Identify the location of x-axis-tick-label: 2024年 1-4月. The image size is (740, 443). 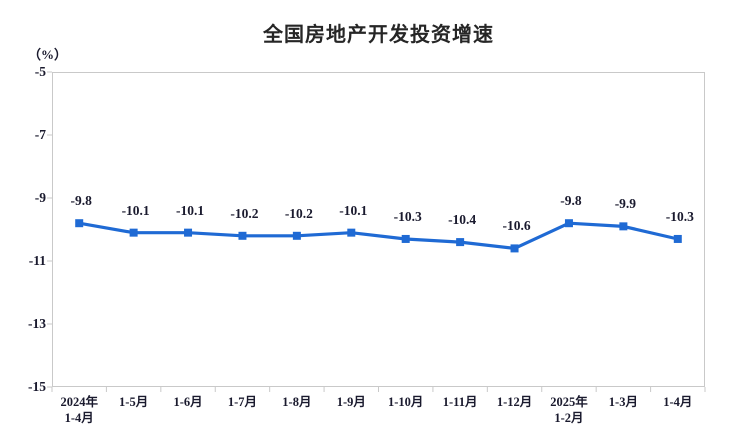
(79, 410).